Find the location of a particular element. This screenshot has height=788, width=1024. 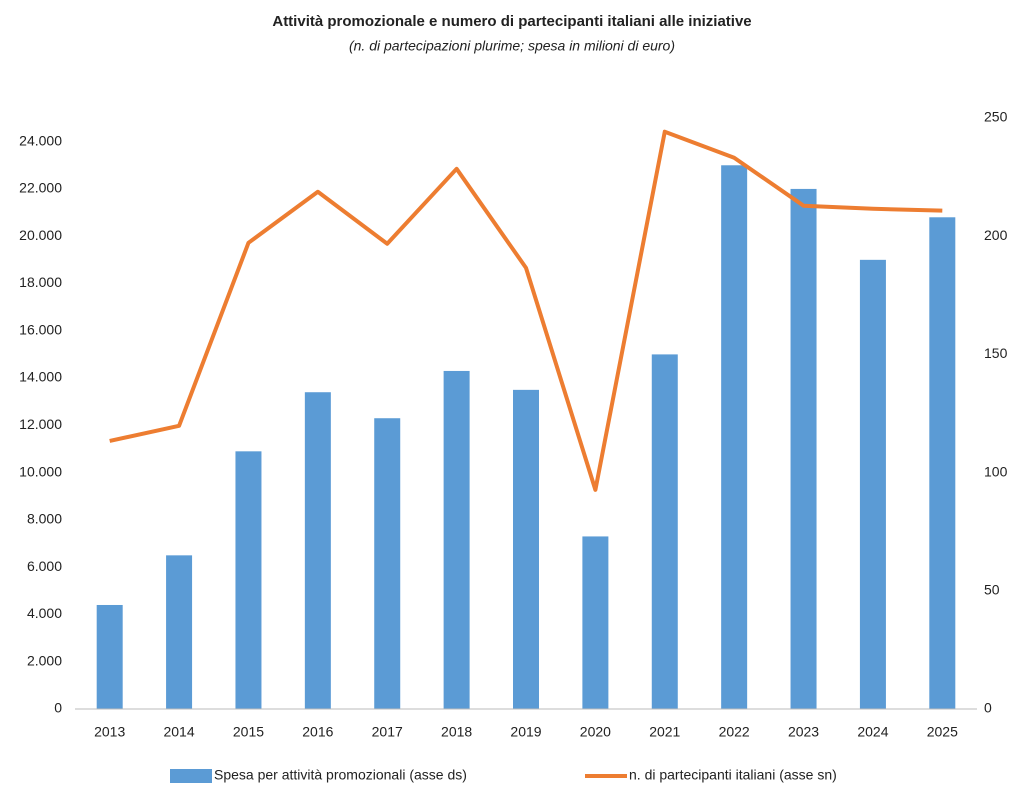

x-tick-label: 2024 is located at coordinates (872, 732).